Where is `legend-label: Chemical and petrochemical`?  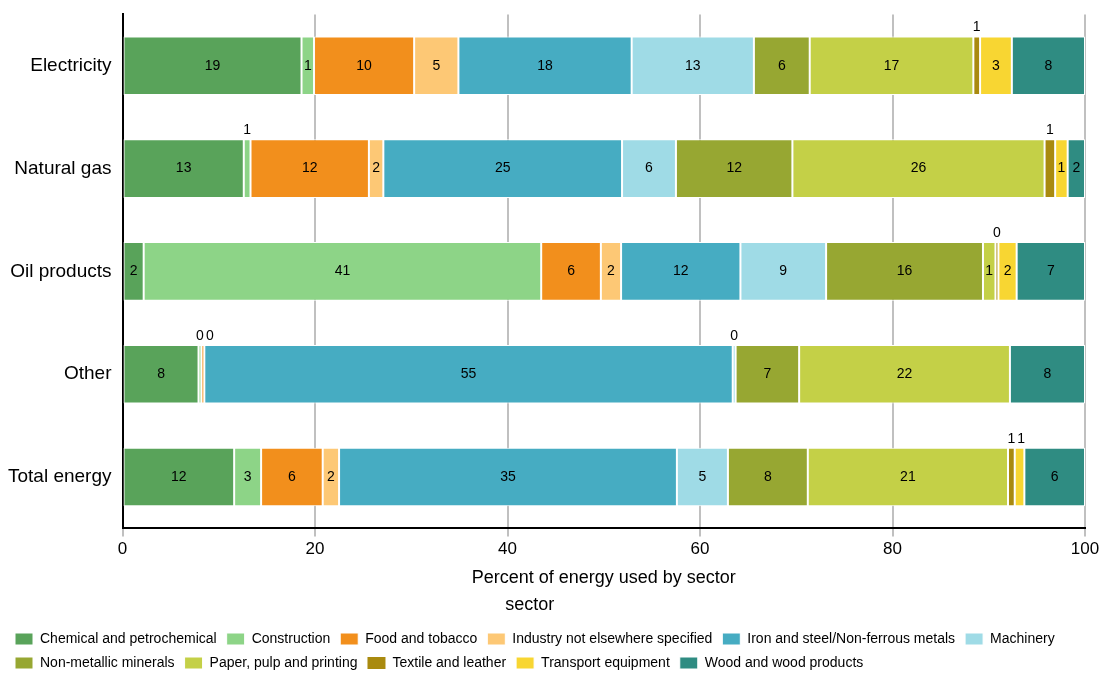 legend-label: Chemical and petrochemical is located at coordinates (128, 637).